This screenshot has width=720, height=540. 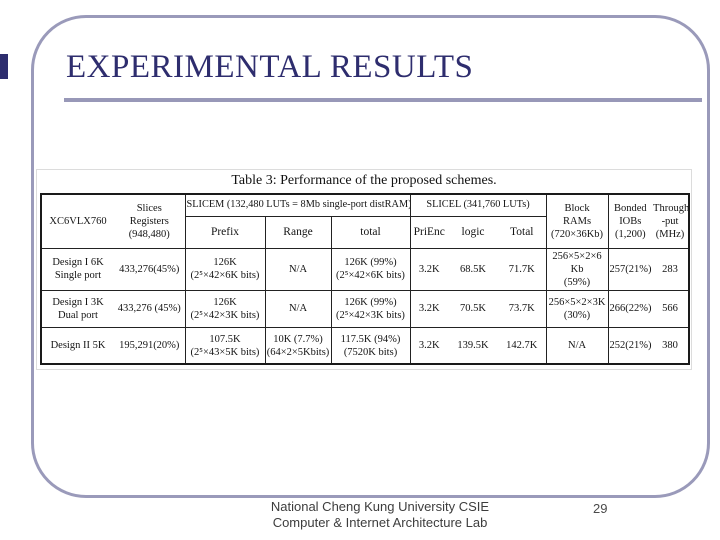 I want to click on table-cell: 256×5×2×3K (30%), so click(x=577, y=308).